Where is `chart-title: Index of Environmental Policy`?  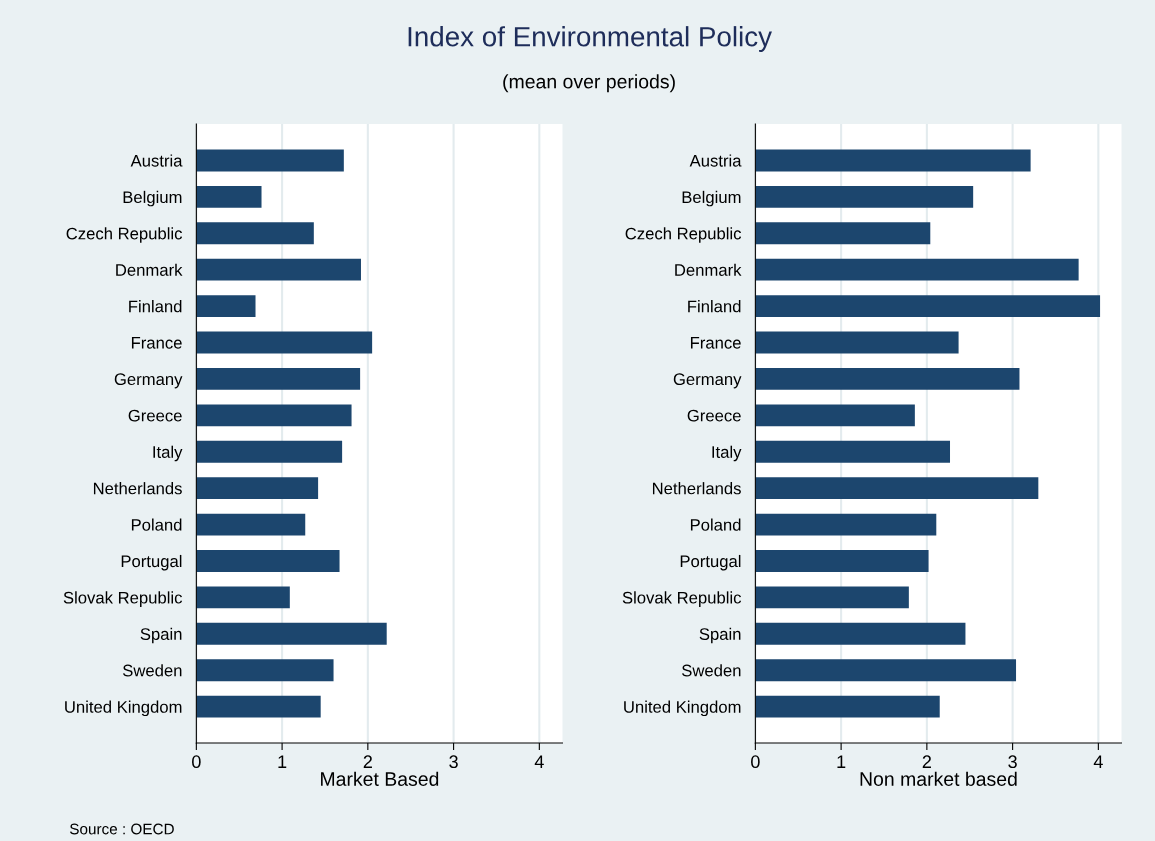 chart-title: Index of Environmental Policy is located at coordinates (590, 39).